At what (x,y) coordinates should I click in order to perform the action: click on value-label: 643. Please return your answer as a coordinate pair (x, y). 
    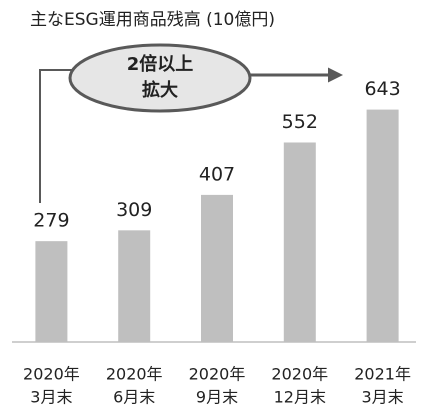
    Looking at the image, I should click on (382, 89).